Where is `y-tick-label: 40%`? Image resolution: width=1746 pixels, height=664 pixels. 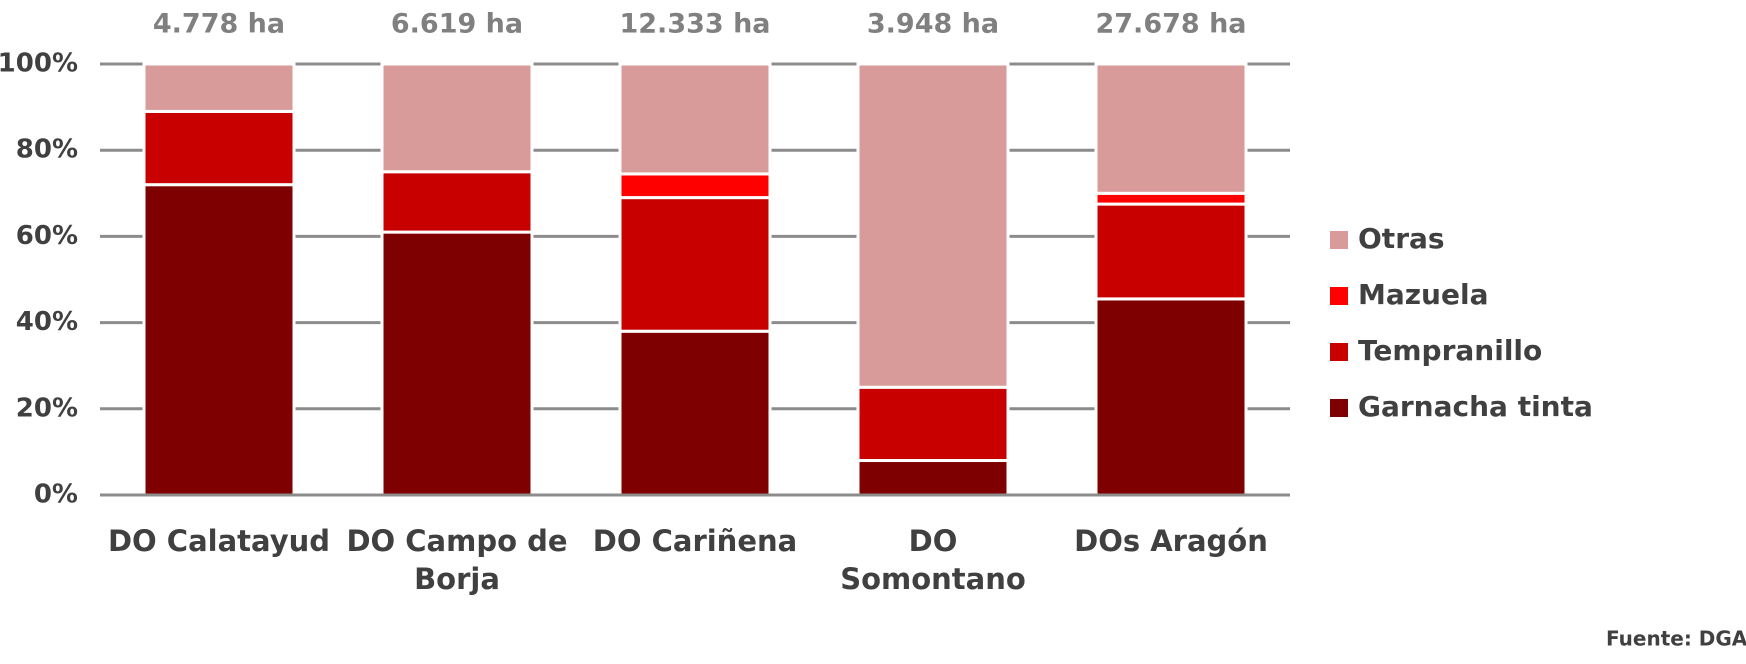 y-tick-label: 40% is located at coordinates (47, 322).